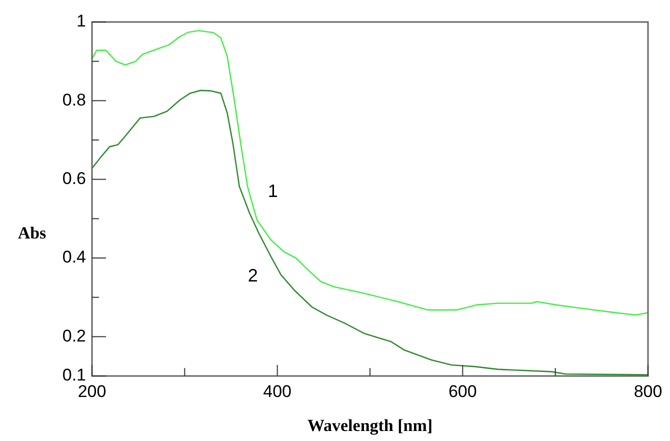  What do you see at coordinates (273, 190) in the screenshot?
I see `series-label: 1` at bounding box center [273, 190].